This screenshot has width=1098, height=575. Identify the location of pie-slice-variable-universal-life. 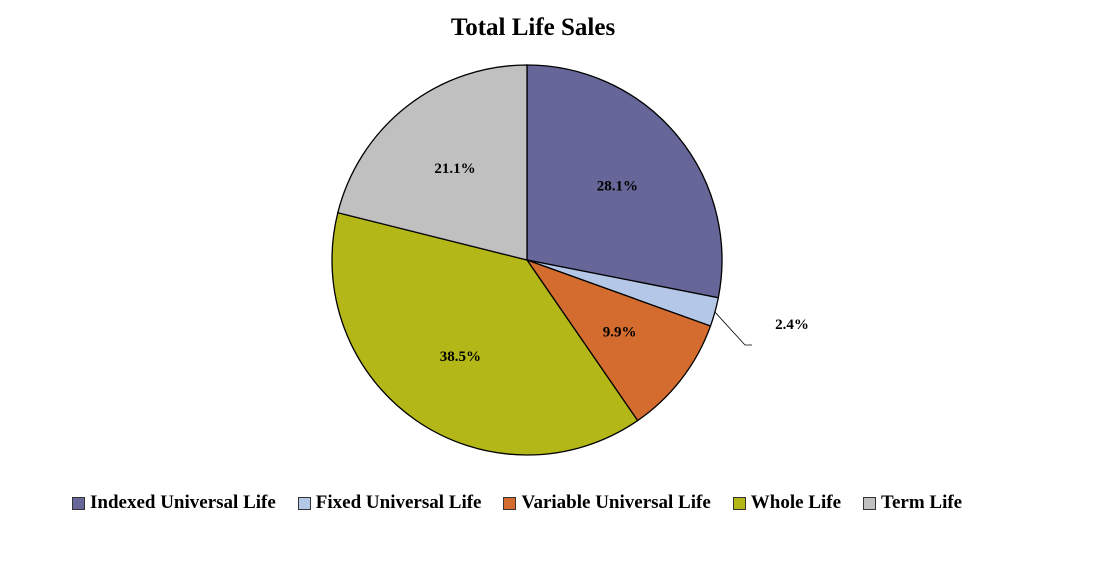
(618, 340).